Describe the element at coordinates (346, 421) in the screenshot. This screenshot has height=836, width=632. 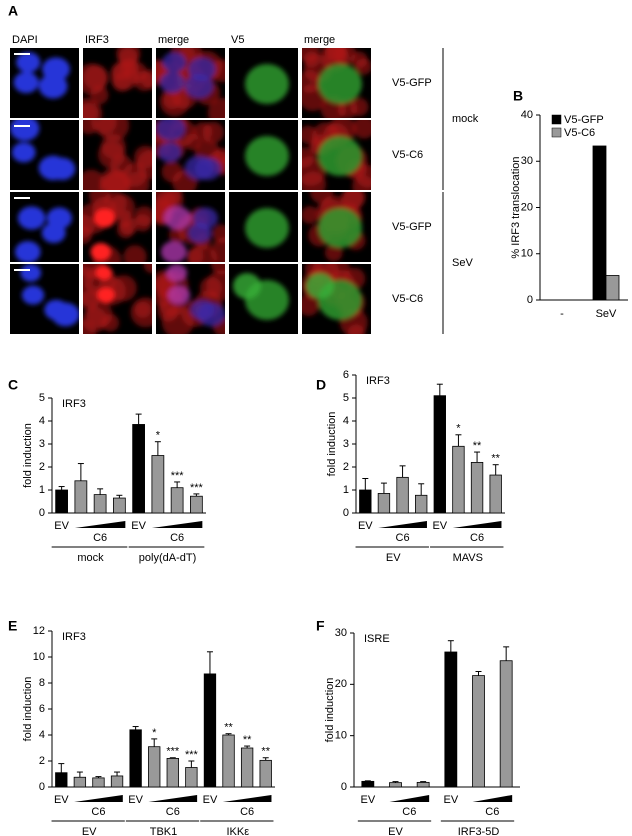
I see `y-tick-label: 4` at that location.